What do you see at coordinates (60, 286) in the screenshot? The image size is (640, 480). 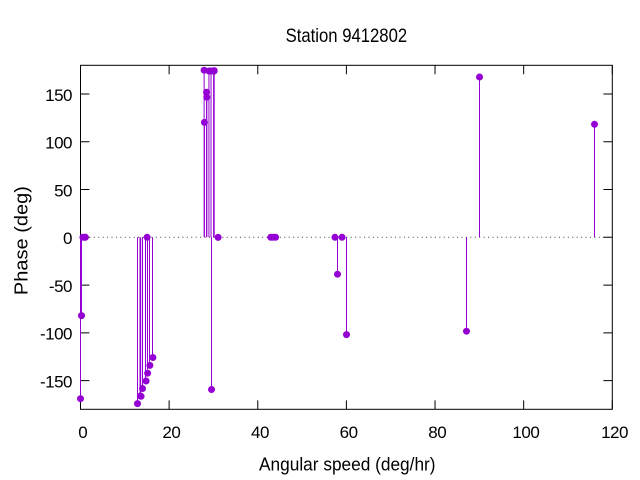 I see `svg-text: -50` at bounding box center [60, 286].